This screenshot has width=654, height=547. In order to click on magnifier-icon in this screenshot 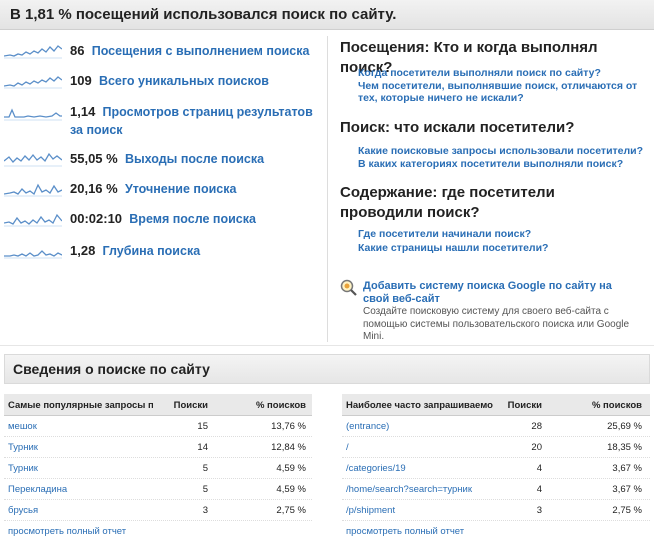, I will do `click(348, 287)`.